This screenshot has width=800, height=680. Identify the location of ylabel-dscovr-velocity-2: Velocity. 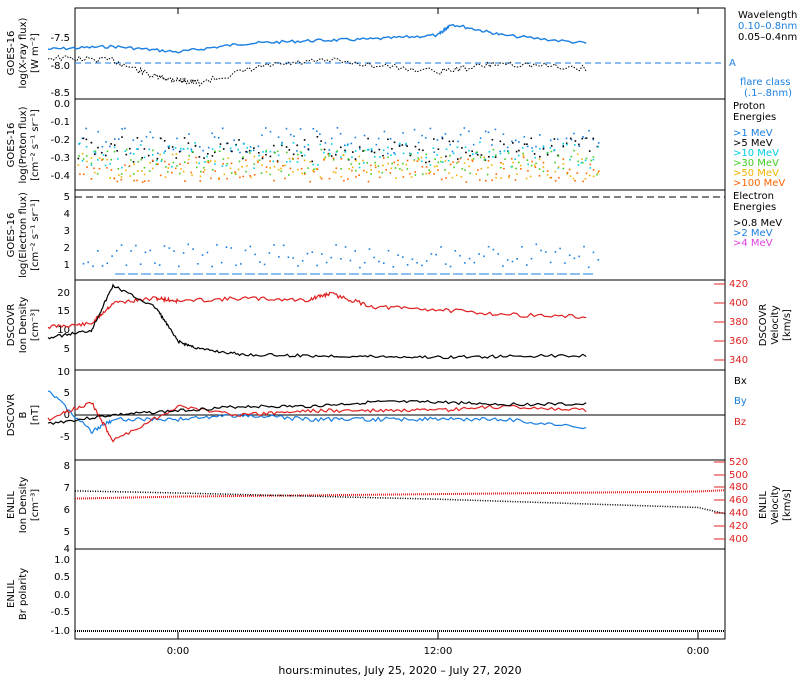
(775, 324).